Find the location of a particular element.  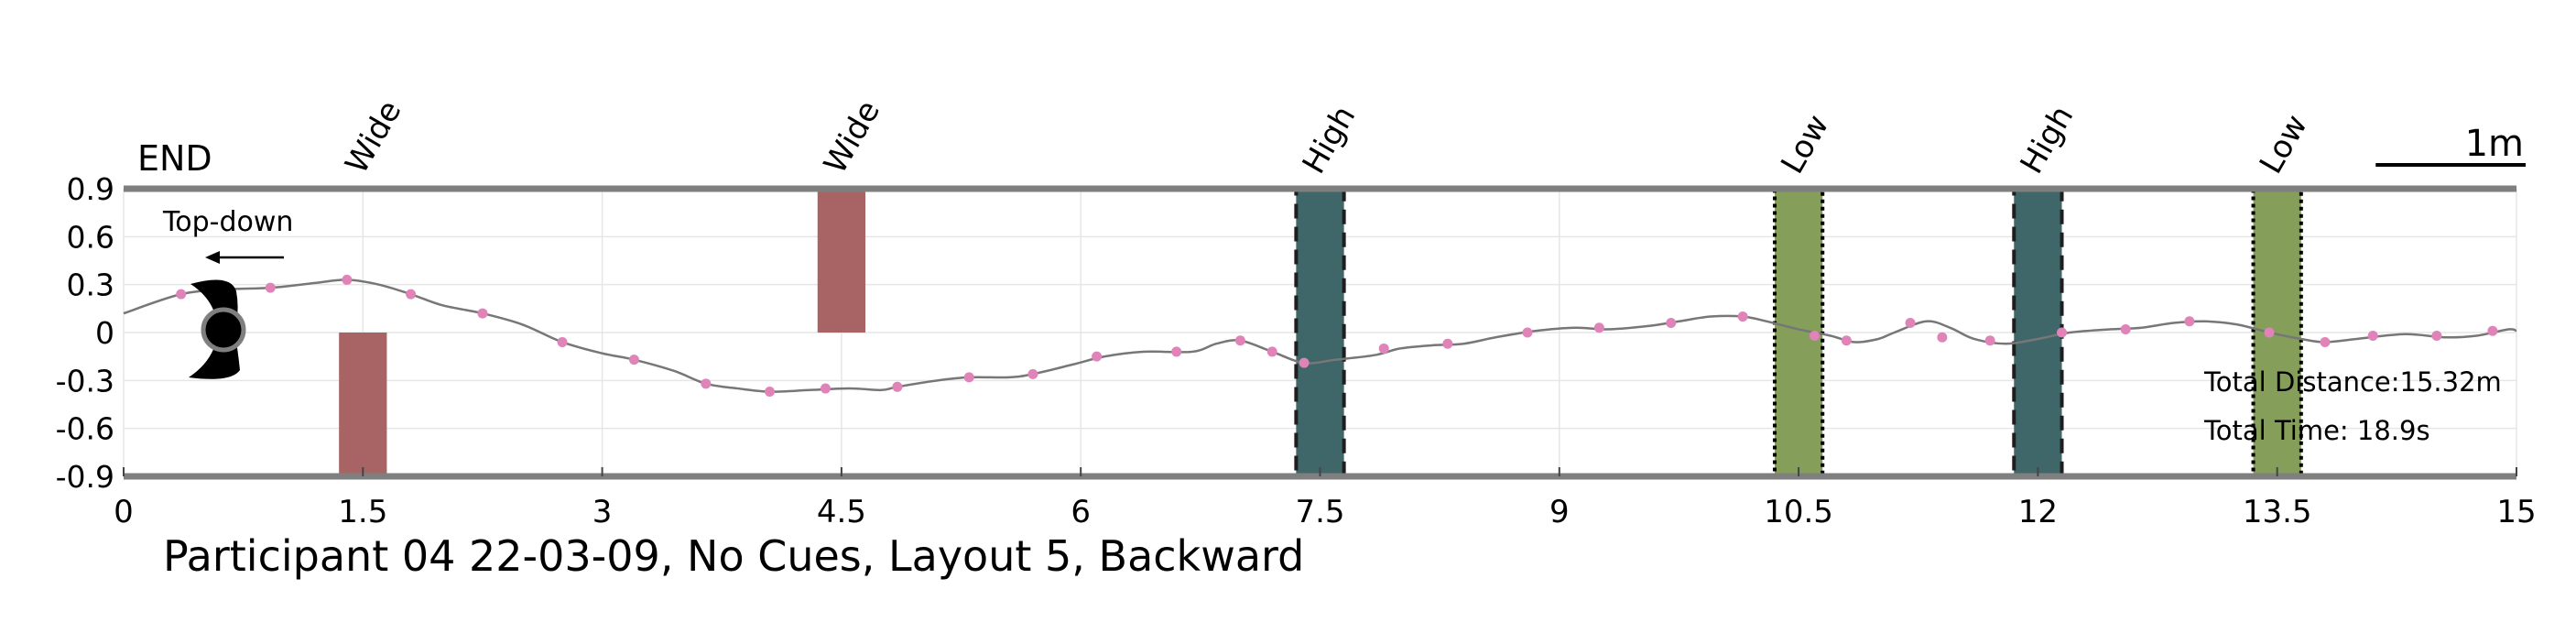

end-label: END is located at coordinates (174, 158).